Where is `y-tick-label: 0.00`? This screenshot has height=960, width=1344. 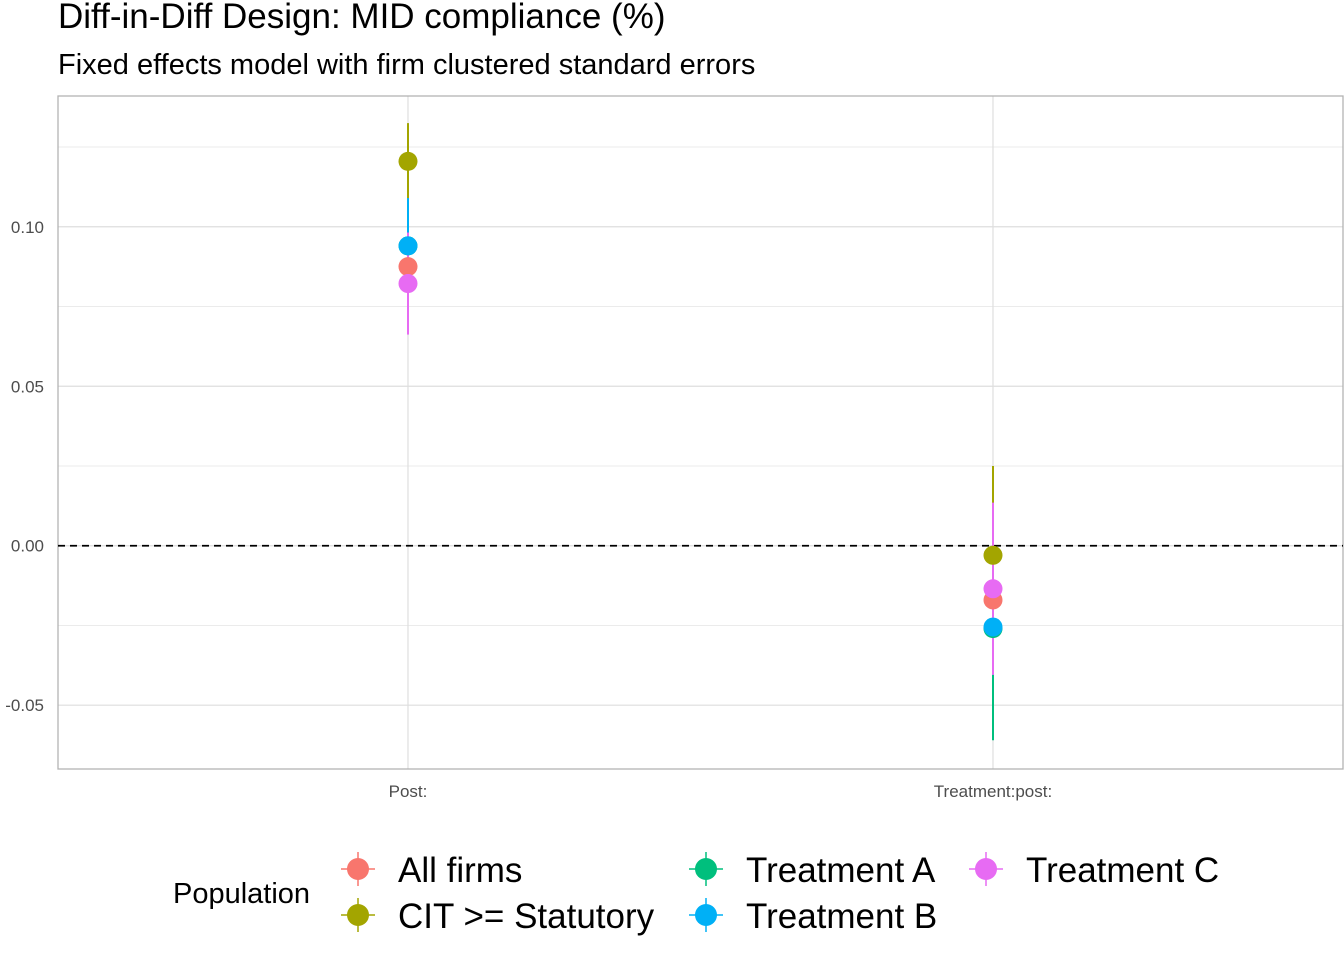
y-tick-label: 0.00 is located at coordinates (27, 546).